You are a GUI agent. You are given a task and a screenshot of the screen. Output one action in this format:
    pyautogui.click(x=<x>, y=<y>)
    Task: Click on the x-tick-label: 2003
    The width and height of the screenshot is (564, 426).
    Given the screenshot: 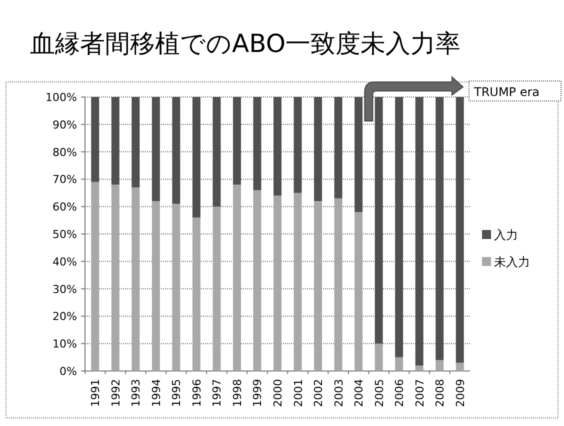 What is the action you would take?
    pyautogui.click(x=339, y=393)
    